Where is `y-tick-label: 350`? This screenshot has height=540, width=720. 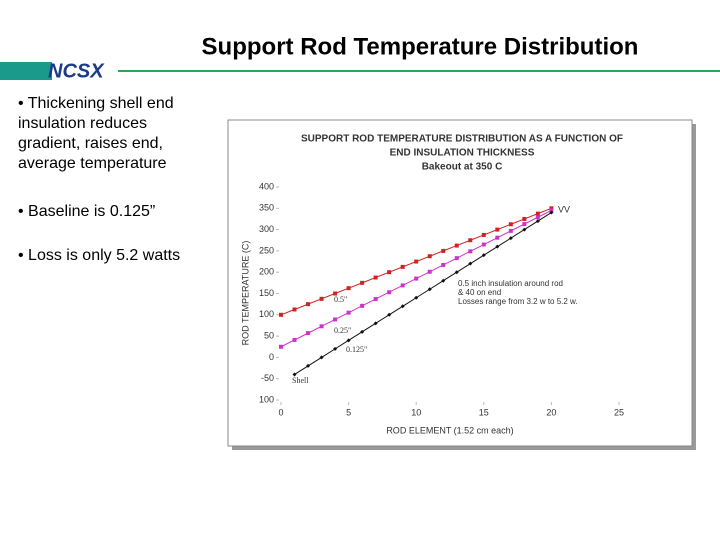 y-tick-label: 350 is located at coordinates (266, 208).